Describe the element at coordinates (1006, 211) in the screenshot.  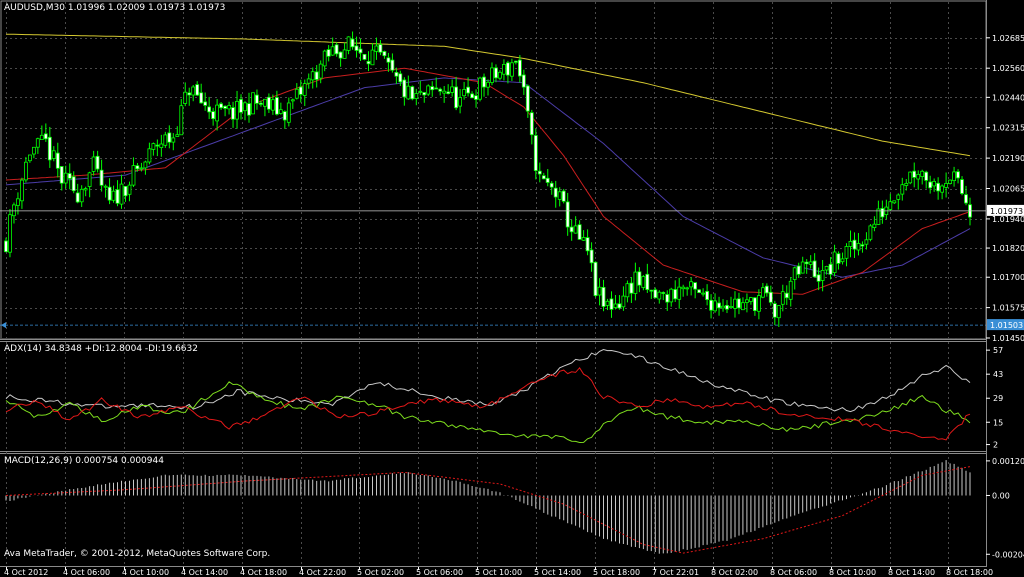
I see `current-price-label: 1.01973` at that location.